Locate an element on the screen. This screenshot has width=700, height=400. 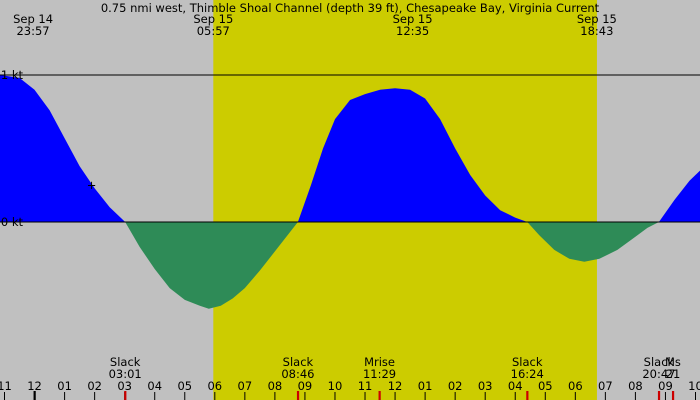
event-time: 16:24 is located at coordinates (527, 374).